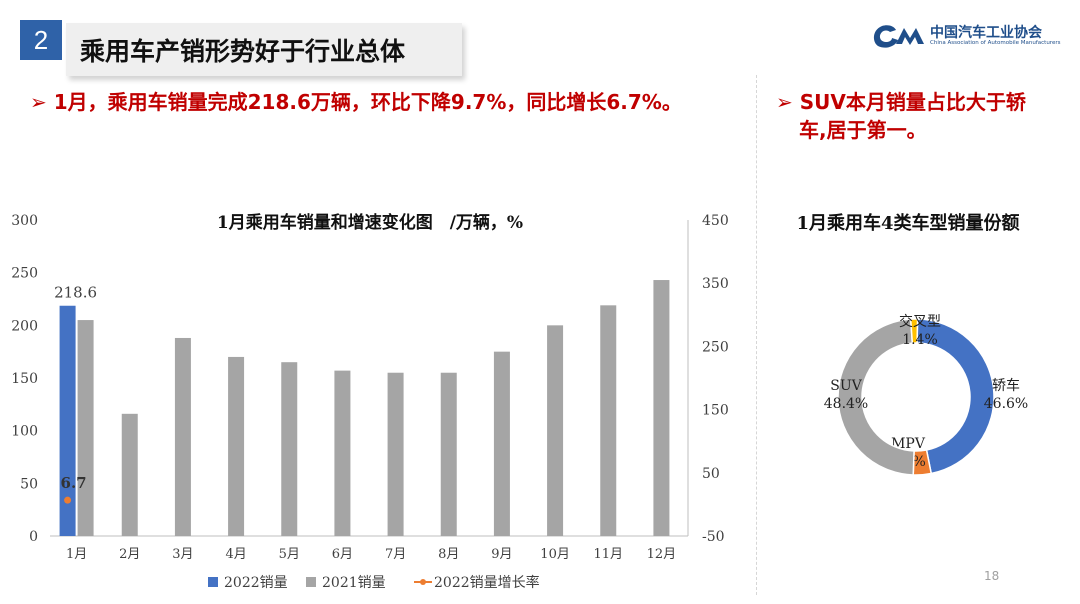 The width and height of the screenshot is (1080, 604). Describe the element at coordinates (68, 500) in the screenshot. I see `growth-rate-point` at that location.